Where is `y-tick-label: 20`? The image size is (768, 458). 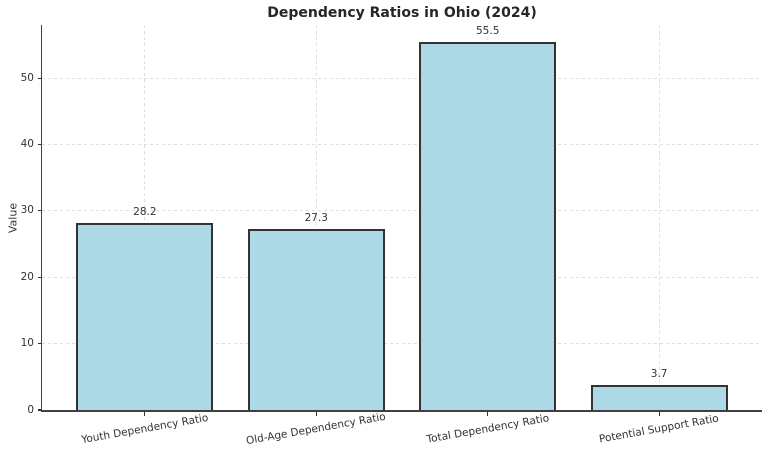
y-tick-label: 20 is located at coordinates (27, 276).